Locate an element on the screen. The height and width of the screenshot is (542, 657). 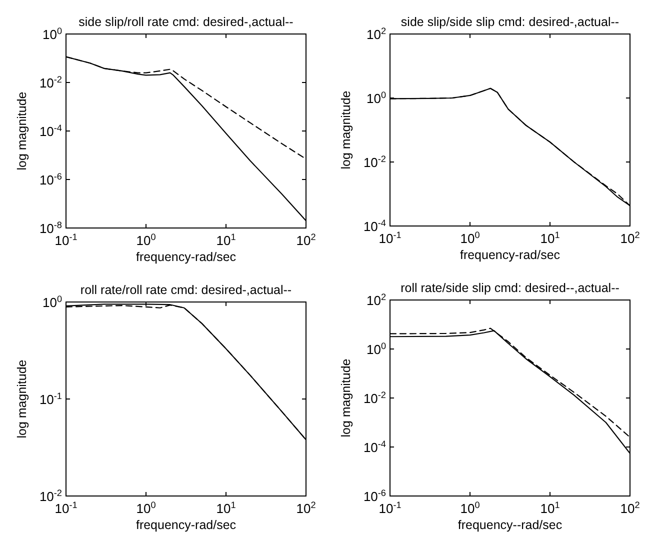
x-axis-title: frequency--rad/sec is located at coordinates (510, 525).